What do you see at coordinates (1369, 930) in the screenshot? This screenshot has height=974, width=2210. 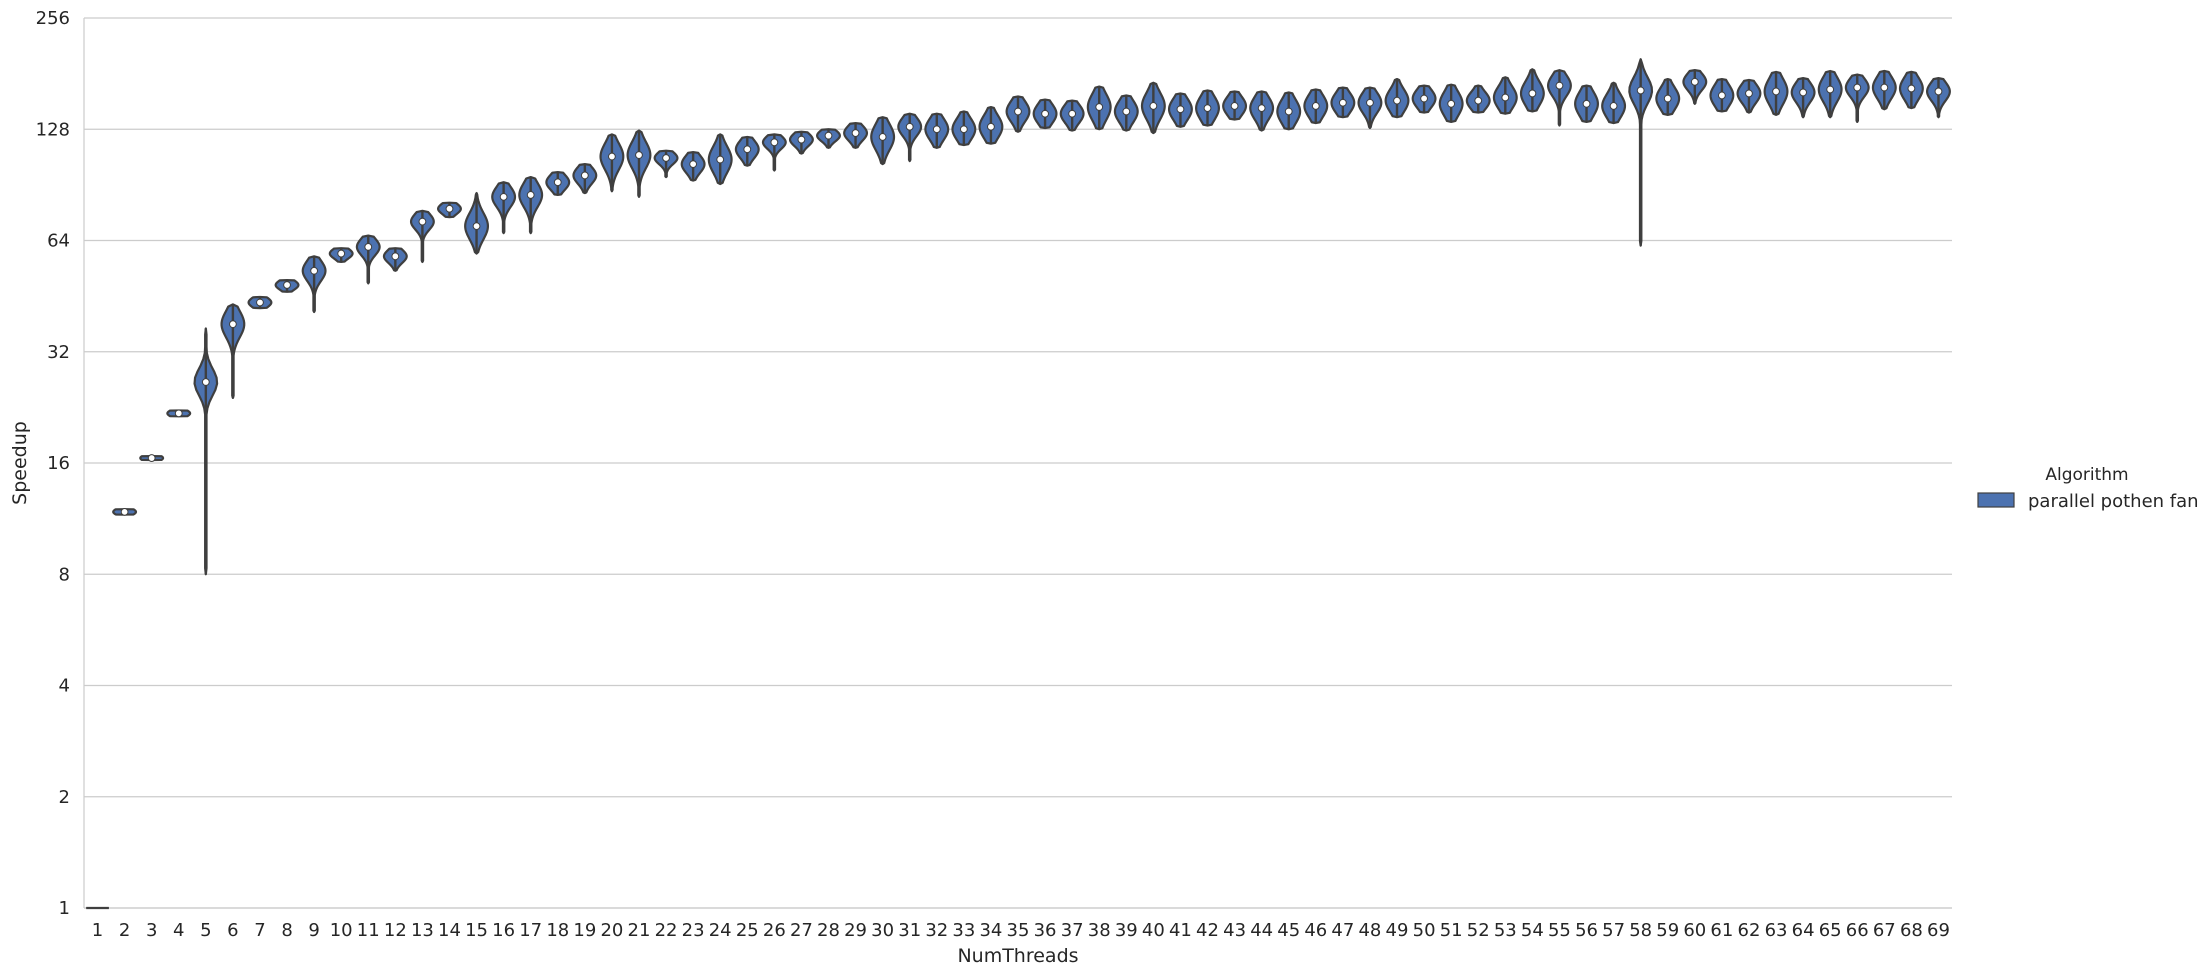 I see `x-tick-label: 48` at bounding box center [1369, 930].